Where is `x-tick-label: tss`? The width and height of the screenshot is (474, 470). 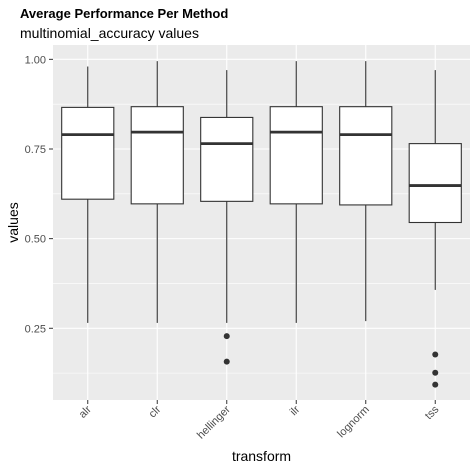 x-tick-label: tss is located at coordinates (432, 412).